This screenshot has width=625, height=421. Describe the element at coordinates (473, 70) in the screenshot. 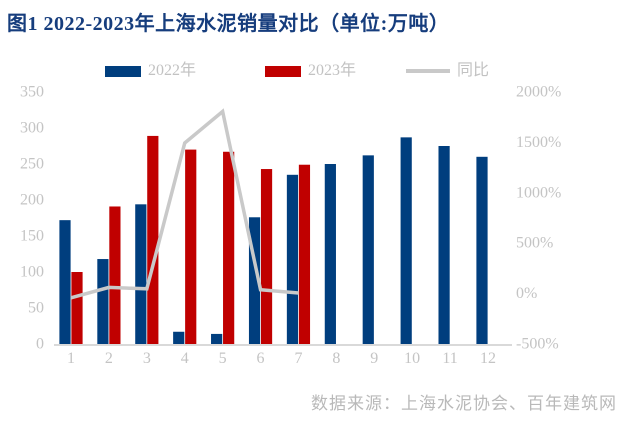

I see `legend-label-yoy: 同比` at that location.